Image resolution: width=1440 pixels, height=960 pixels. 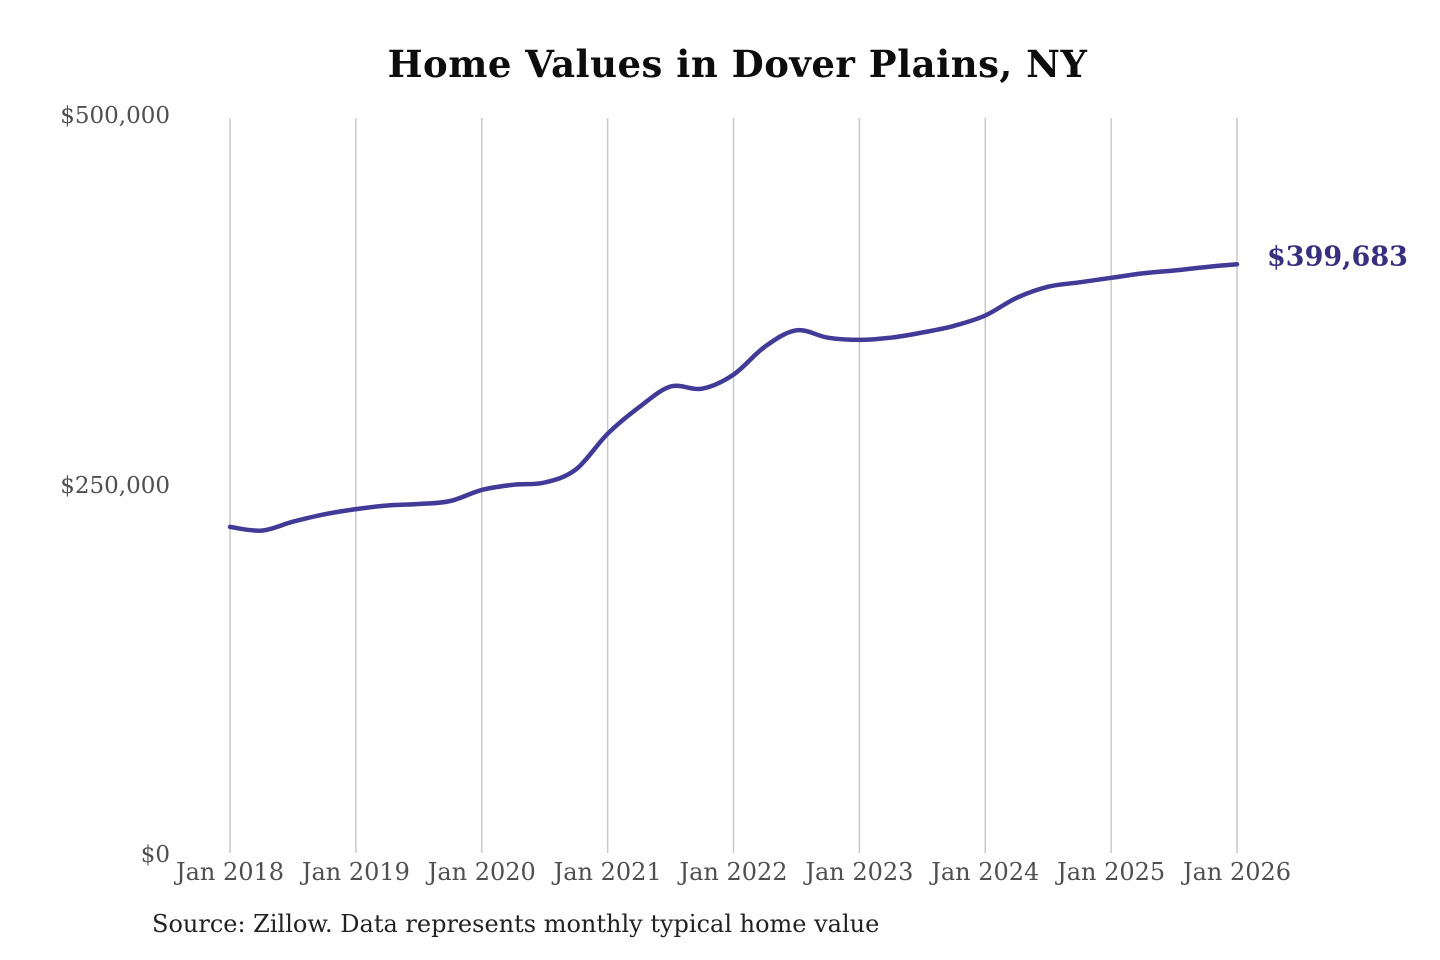 I want to click on latest-value-label: $399,683, so click(x=1337, y=257).